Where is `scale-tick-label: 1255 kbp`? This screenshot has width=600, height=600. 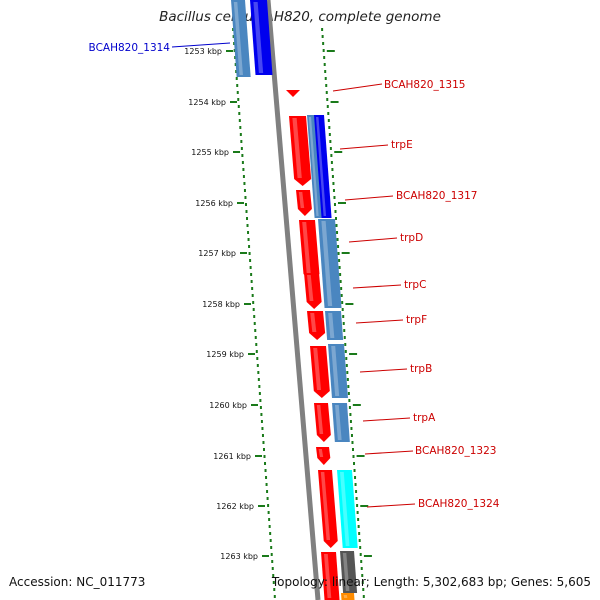
scale-tick-label: 1255 kbp is located at coordinates (210, 152).